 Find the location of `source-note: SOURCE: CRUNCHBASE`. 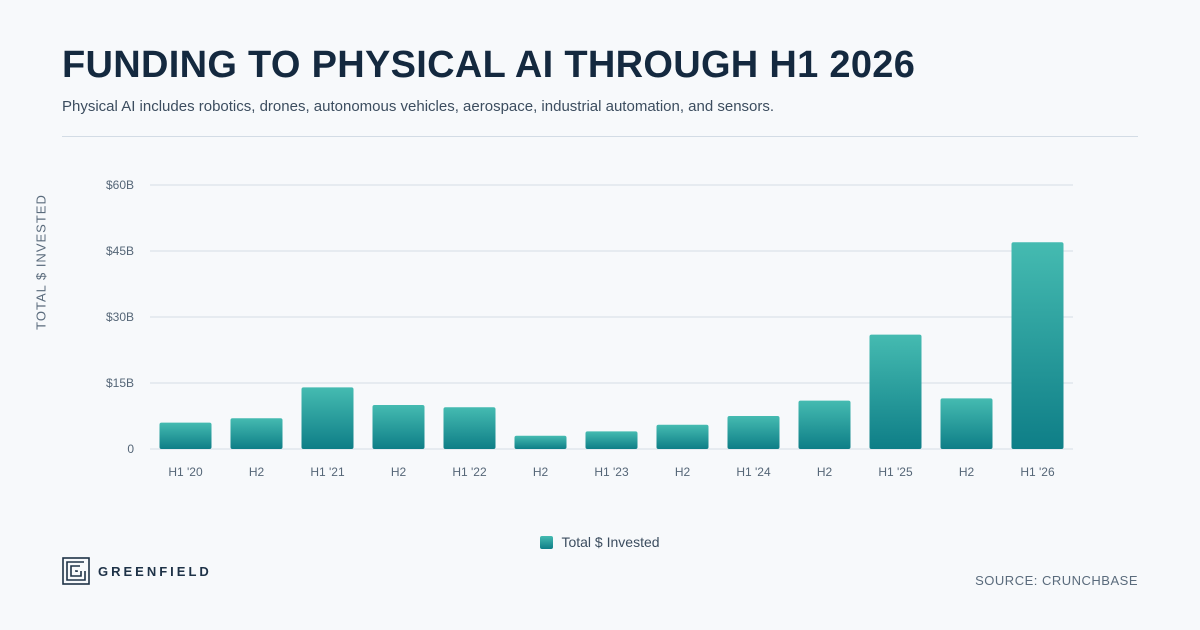

source-note: SOURCE: CRUNCHBASE is located at coordinates (1056, 580).